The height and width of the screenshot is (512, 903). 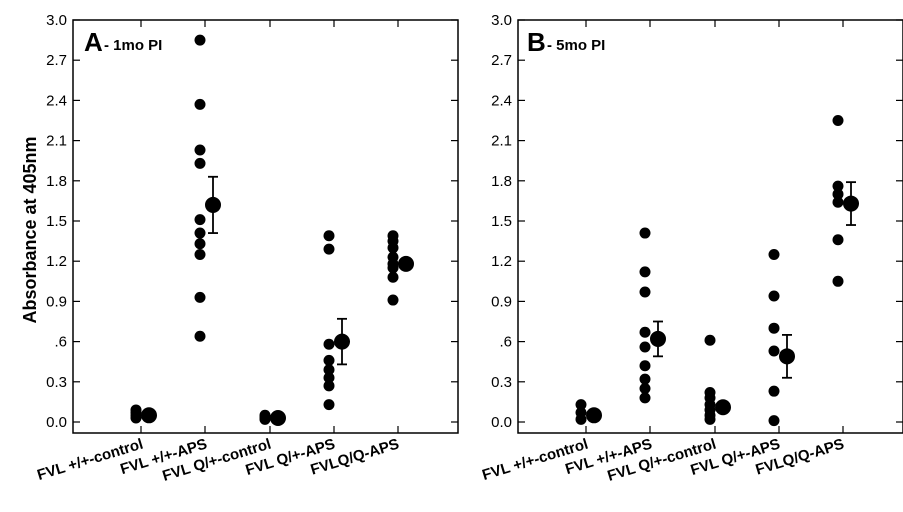 I want to click on panel-a-subtitle: - 1mo PI, so click(x=133, y=45).